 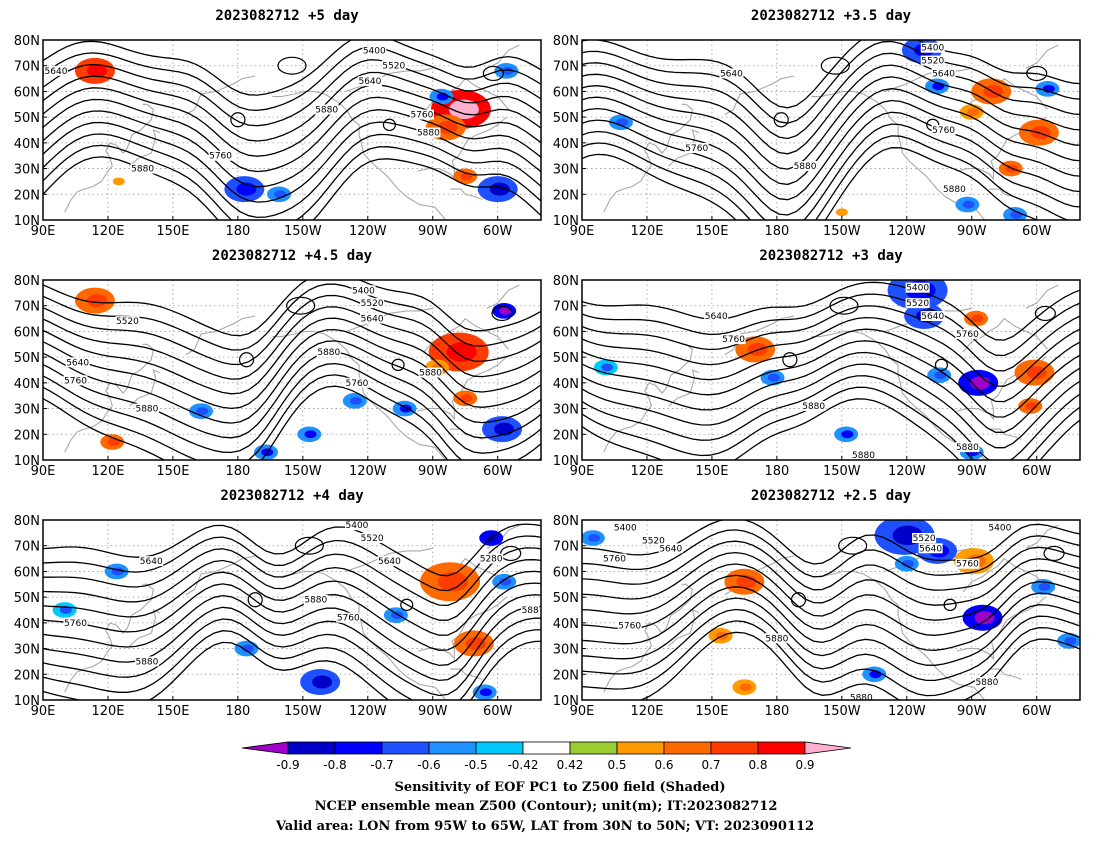 What do you see at coordinates (292, 496) in the screenshot?
I see `panel-title: 2023082712 +4 day` at bounding box center [292, 496].